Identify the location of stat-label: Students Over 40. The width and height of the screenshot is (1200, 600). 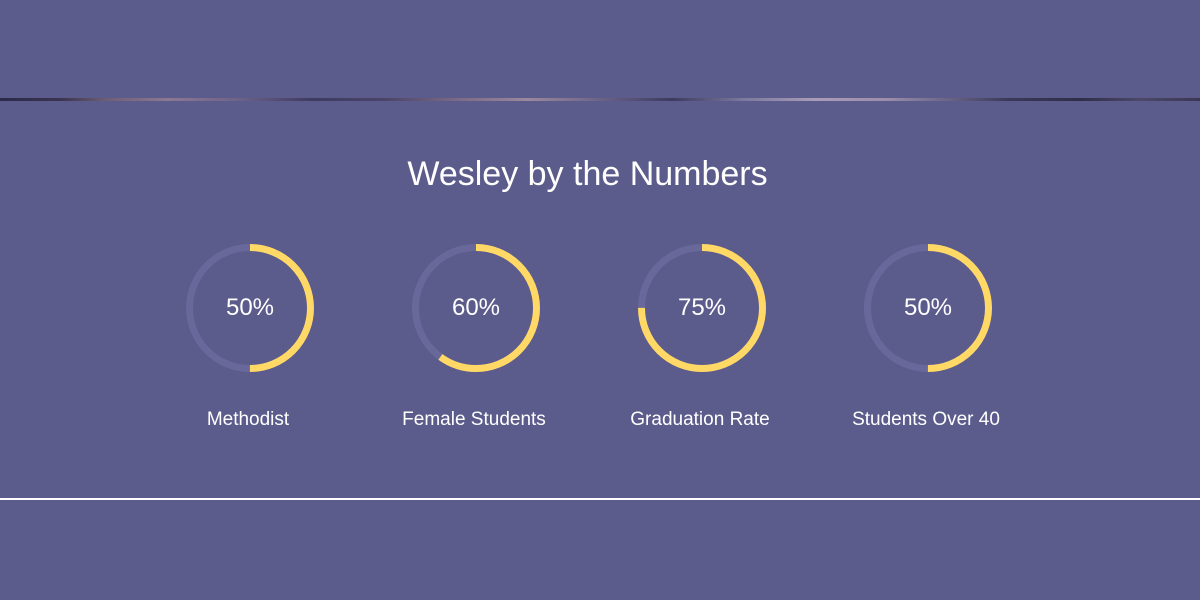
(926, 419).